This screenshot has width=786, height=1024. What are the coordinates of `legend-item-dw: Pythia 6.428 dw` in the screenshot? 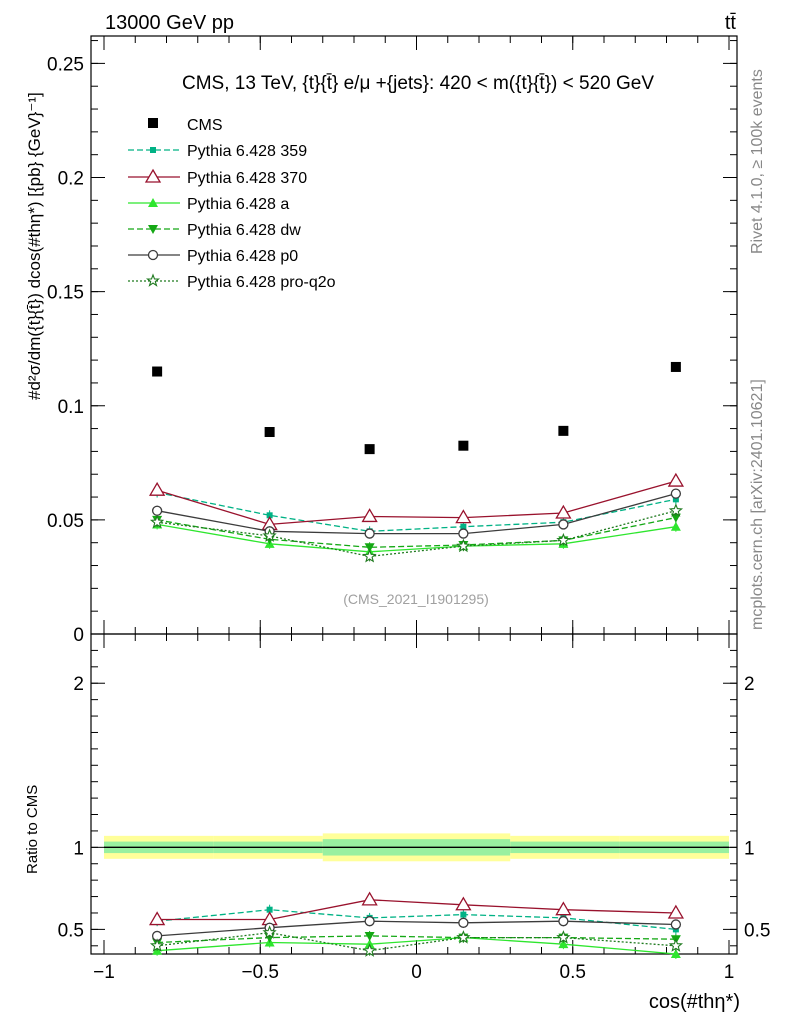 It's located at (214, 230).